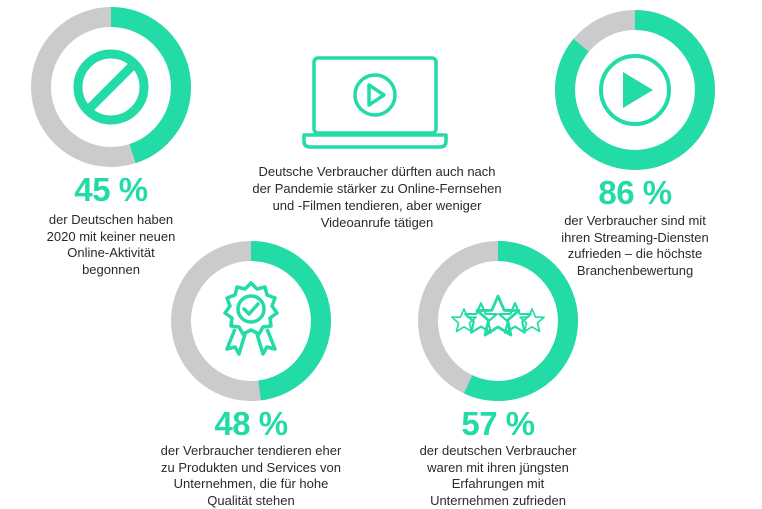 The width and height of the screenshot is (762, 509). Describe the element at coordinates (498, 468) in the screenshot. I see `desc-line: waren mit ihren jüngsten` at that location.